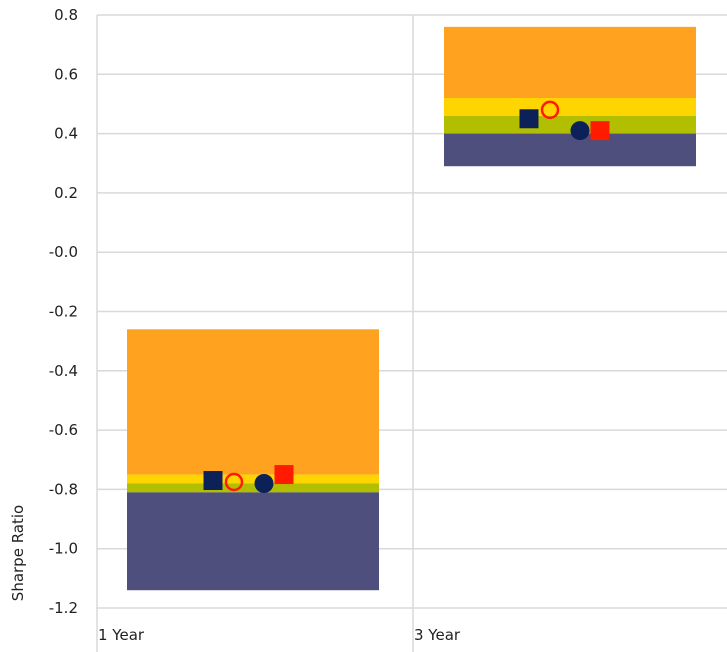  Describe the element at coordinates (121, 635) in the screenshot. I see `x-category-label: 1 Year` at that location.